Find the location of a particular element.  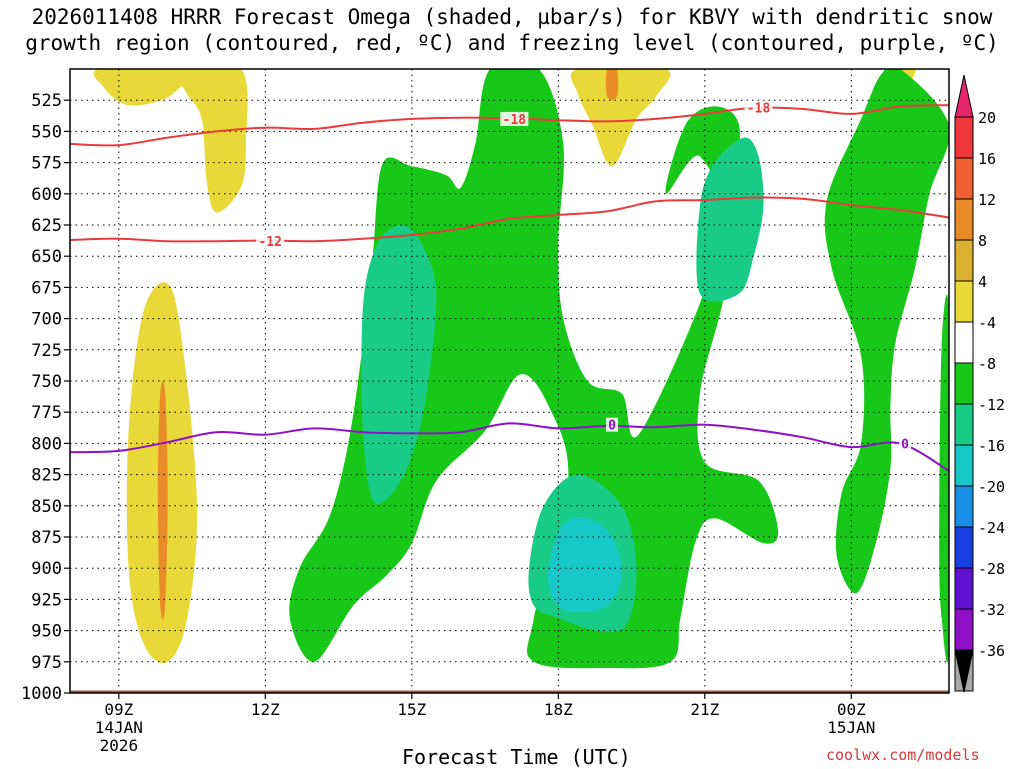

colorbar-label: -28 is located at coordinates (991, 569).